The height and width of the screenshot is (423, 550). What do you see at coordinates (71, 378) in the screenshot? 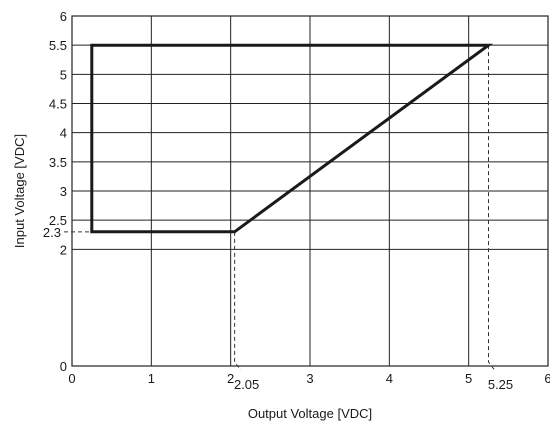
I see `x-tick-label: 0` at bounding box center [71, 378].